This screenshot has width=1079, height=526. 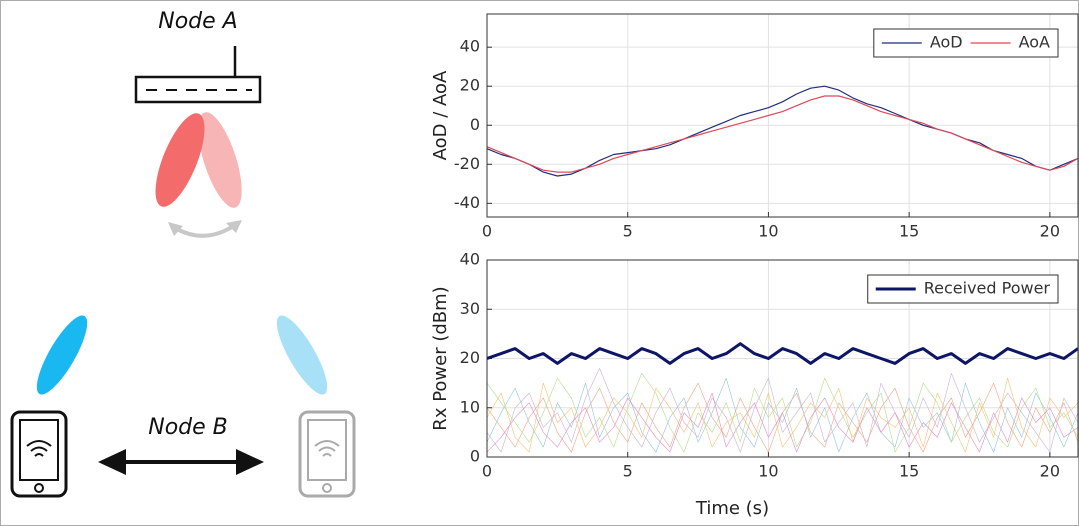 What do you see at coordinates (440, 115) in the screenshot?
I see `y-axis-label: AoD / AoA` at bounding box center [440, 115].